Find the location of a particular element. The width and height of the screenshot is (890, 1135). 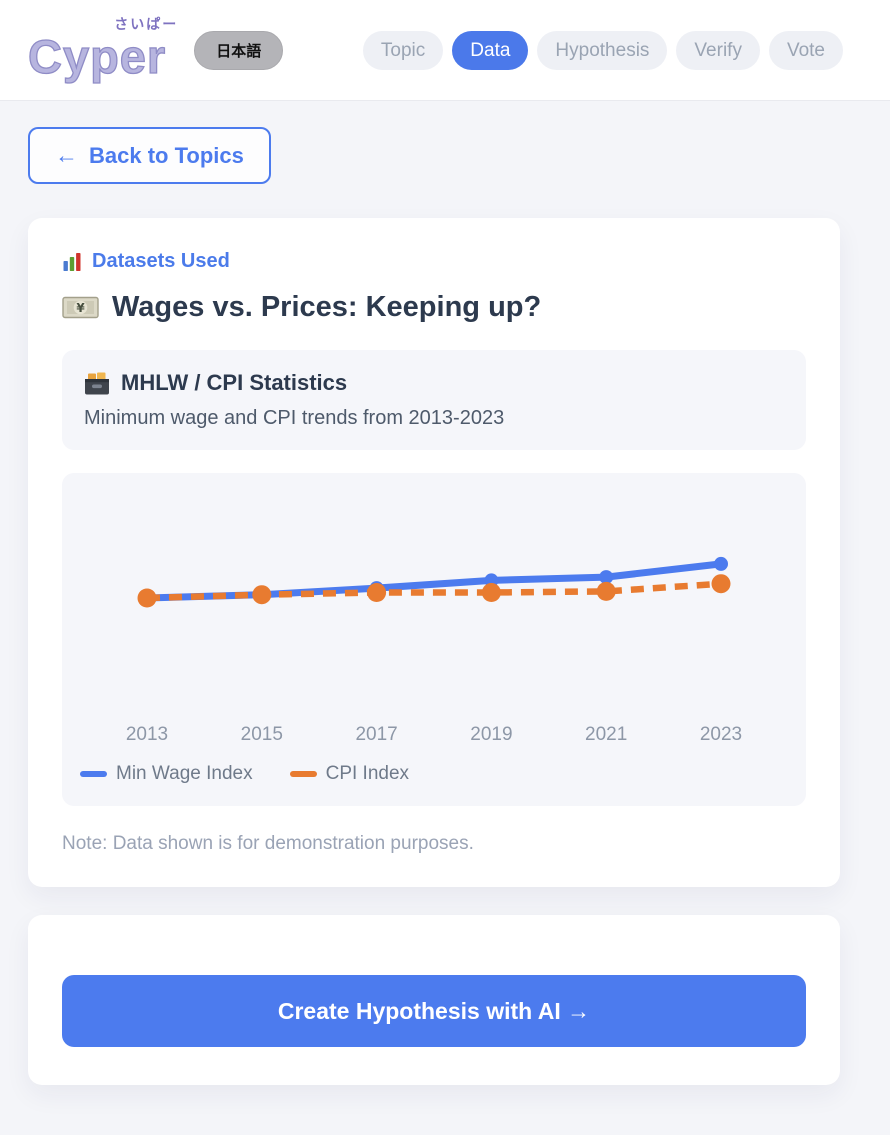

back-to-topics-button: ← Back to Topics is located at coordinates (149, 155).